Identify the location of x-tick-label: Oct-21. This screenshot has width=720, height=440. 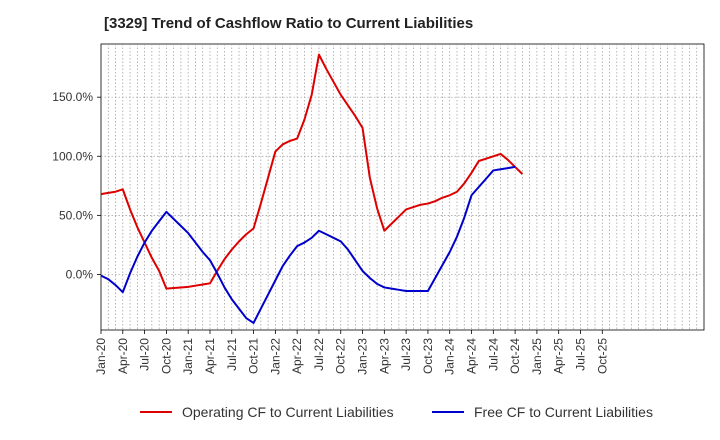
(254, 356).